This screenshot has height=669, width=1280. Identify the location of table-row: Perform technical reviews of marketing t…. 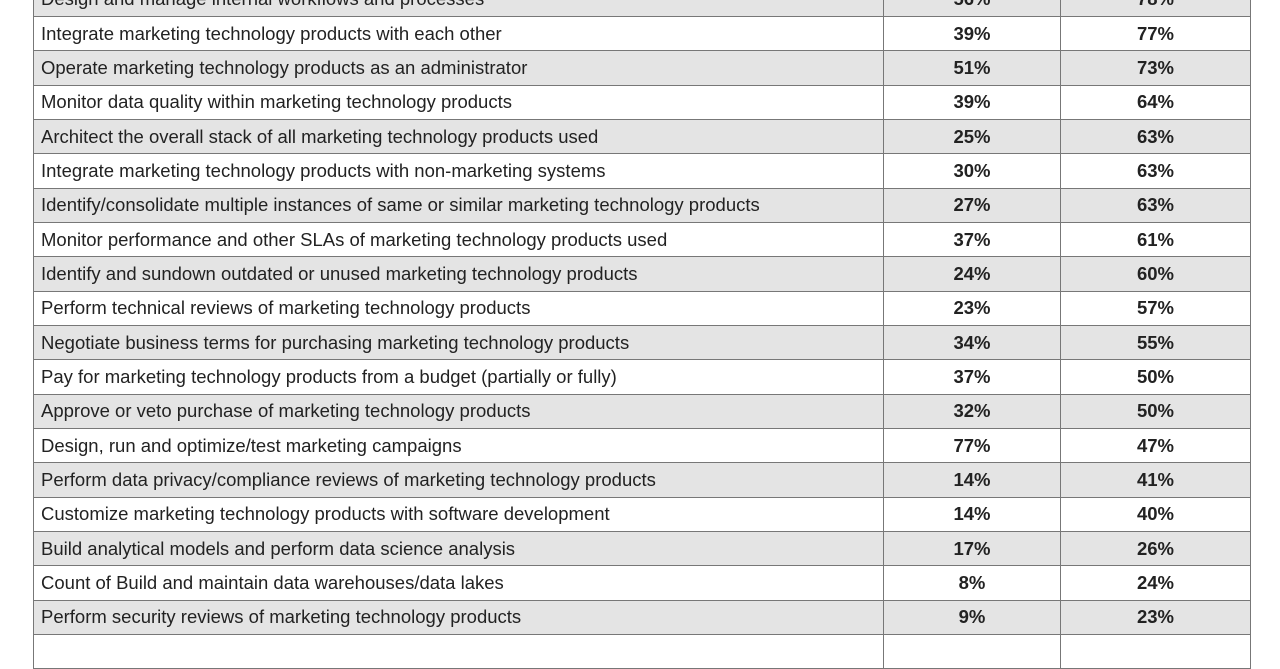
(642, 308).